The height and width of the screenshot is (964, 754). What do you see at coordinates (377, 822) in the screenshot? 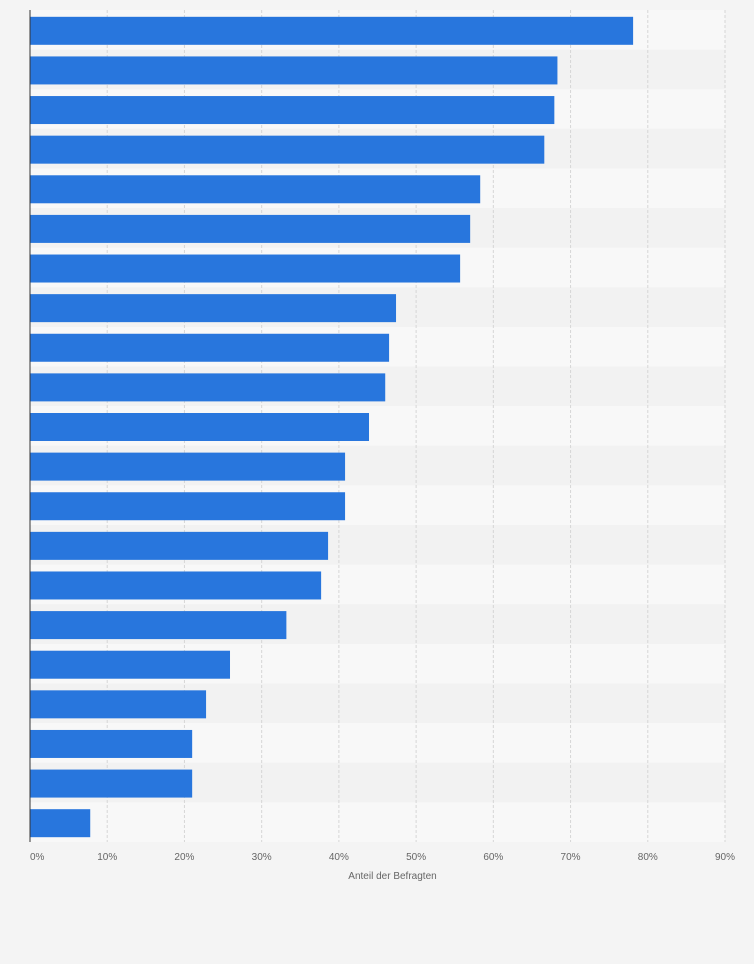
I see `row-band` at bounding box center [377, 822].